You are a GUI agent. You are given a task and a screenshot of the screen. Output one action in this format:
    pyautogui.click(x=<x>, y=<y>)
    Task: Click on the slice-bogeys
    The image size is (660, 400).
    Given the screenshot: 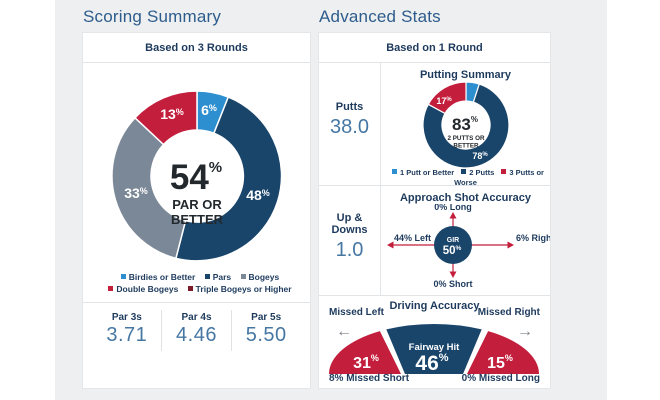 What is the action you would take?
    pyautogui.click(x=148, y=188)
    